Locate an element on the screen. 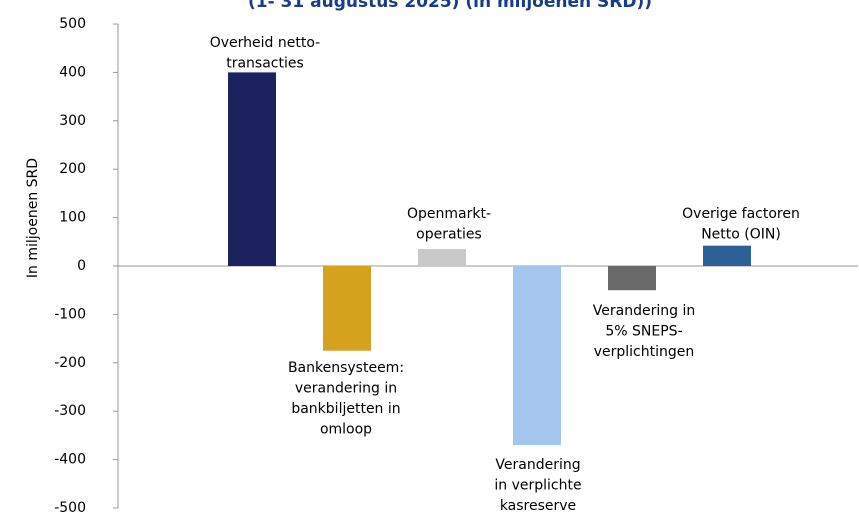  category-label-line: Overige factoren is located at coordinates (741, 214).